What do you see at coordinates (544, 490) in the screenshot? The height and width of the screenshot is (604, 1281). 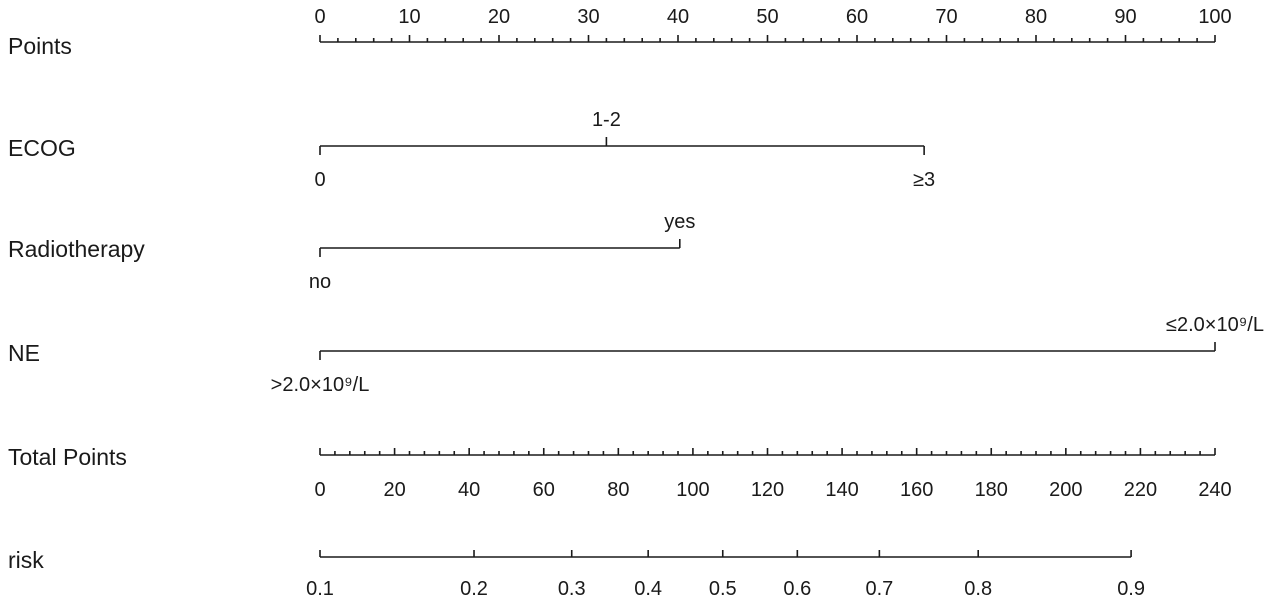 I see `total_points-tick-label: 60` at bounding box center [544, 490].